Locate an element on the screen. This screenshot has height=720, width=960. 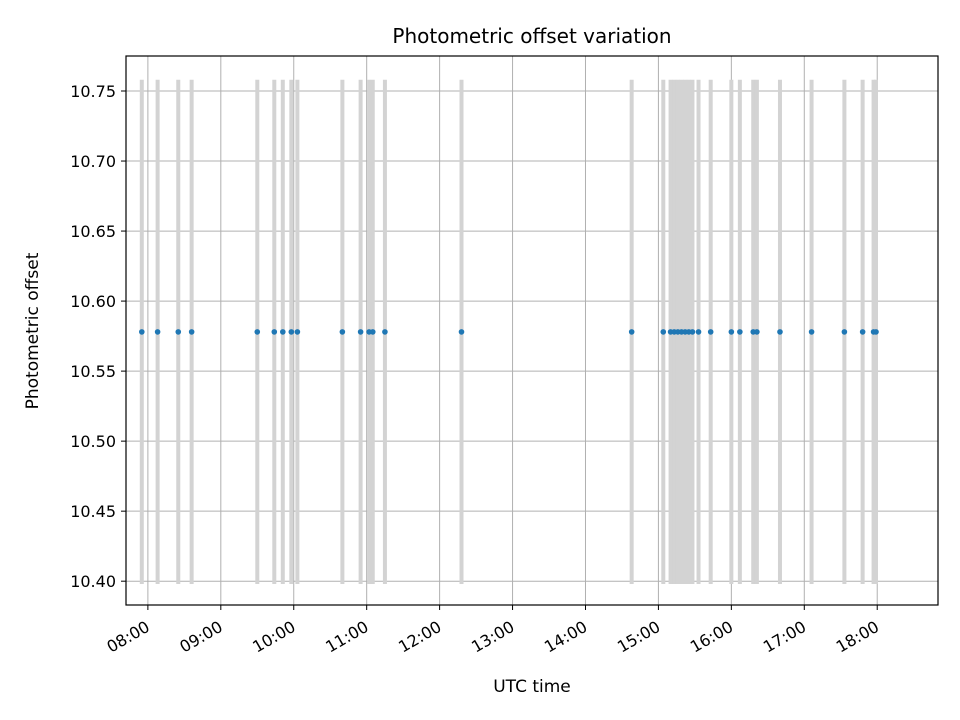
x-tick-label: 14:00 is located at coordinates (565, 637).